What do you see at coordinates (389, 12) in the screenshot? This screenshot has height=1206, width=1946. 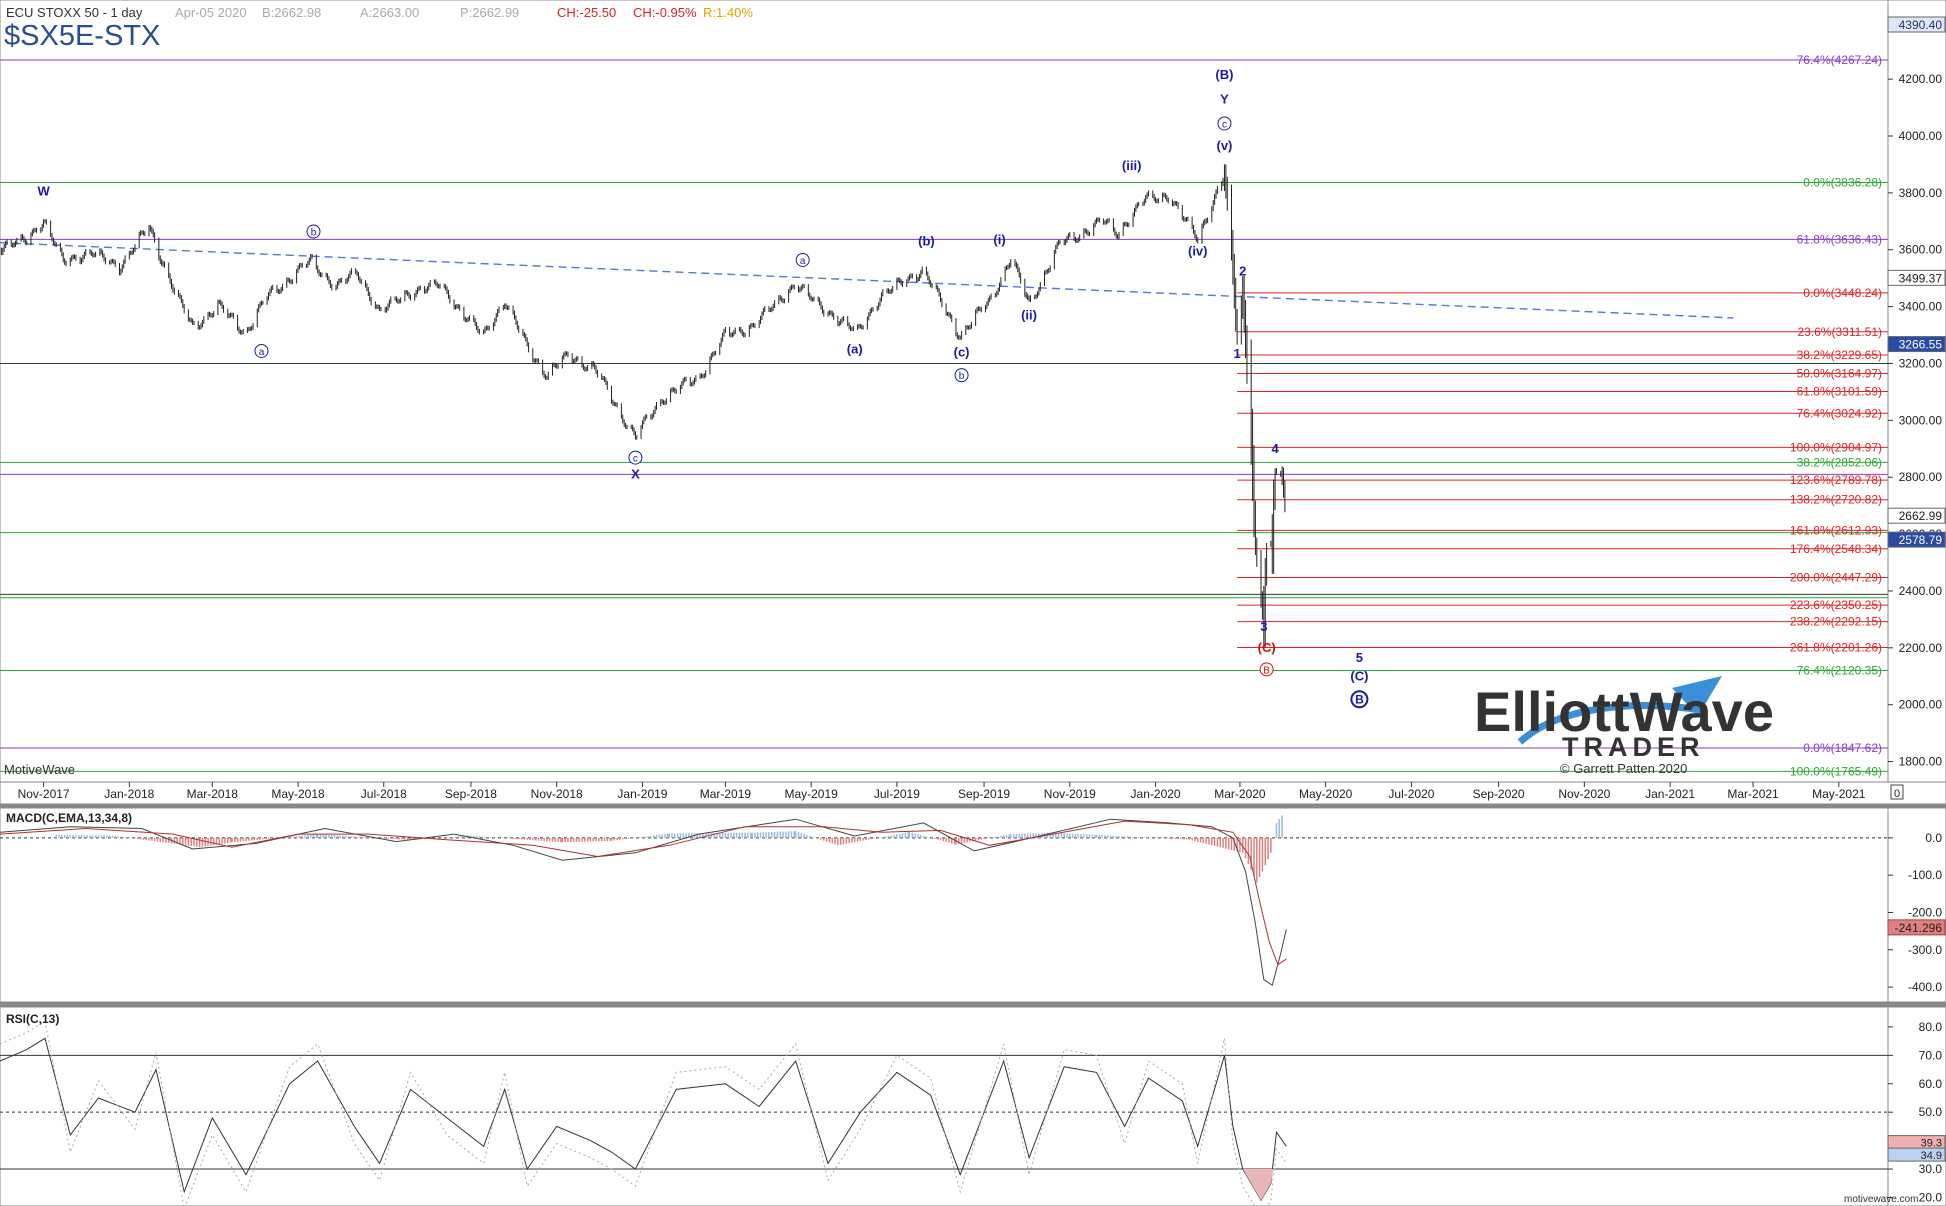 I see `quote-ask: A:2663.00` at bounding box center [389, 12].